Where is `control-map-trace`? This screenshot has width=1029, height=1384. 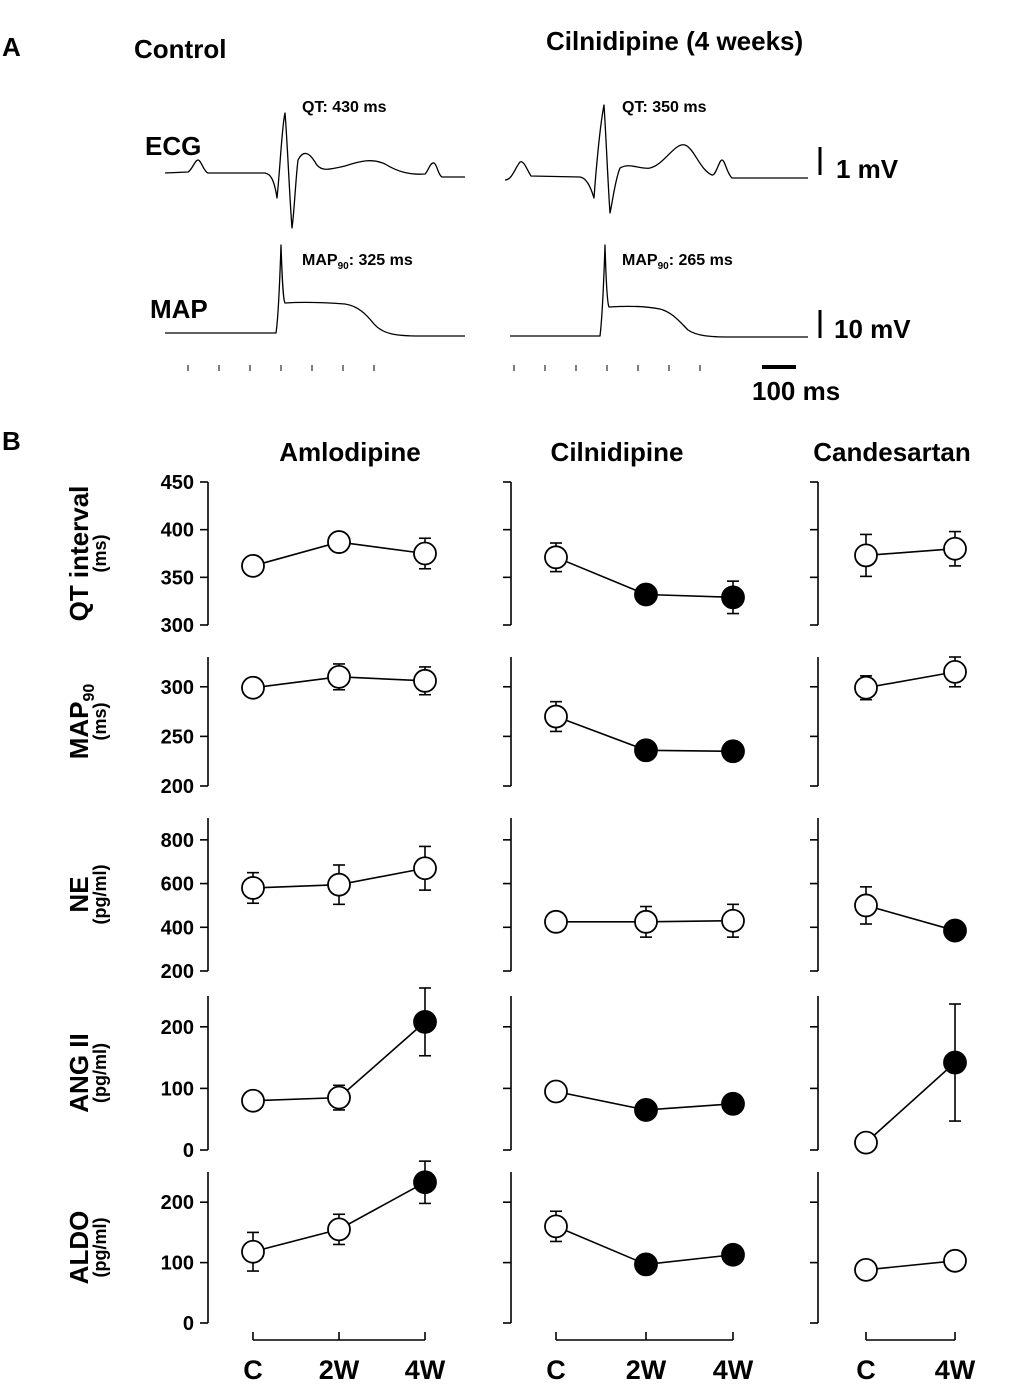 control-map-trace is located at coordinates (315, 290).